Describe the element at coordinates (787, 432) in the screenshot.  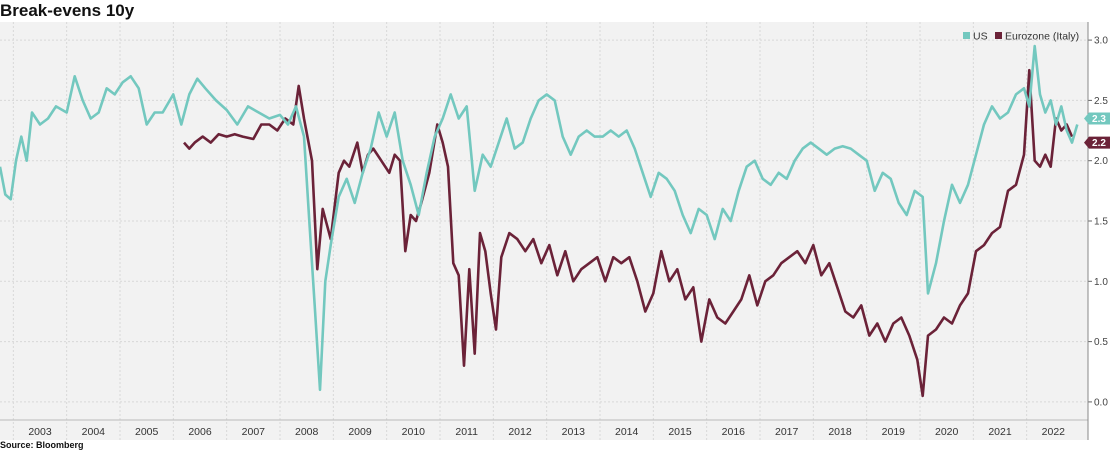
I see `x-tick-label: 2017` at that location.